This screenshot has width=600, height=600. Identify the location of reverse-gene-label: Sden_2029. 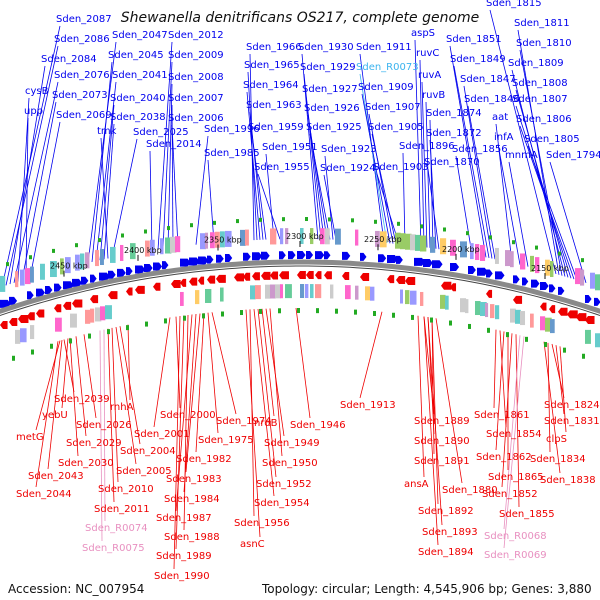
(94, 443).